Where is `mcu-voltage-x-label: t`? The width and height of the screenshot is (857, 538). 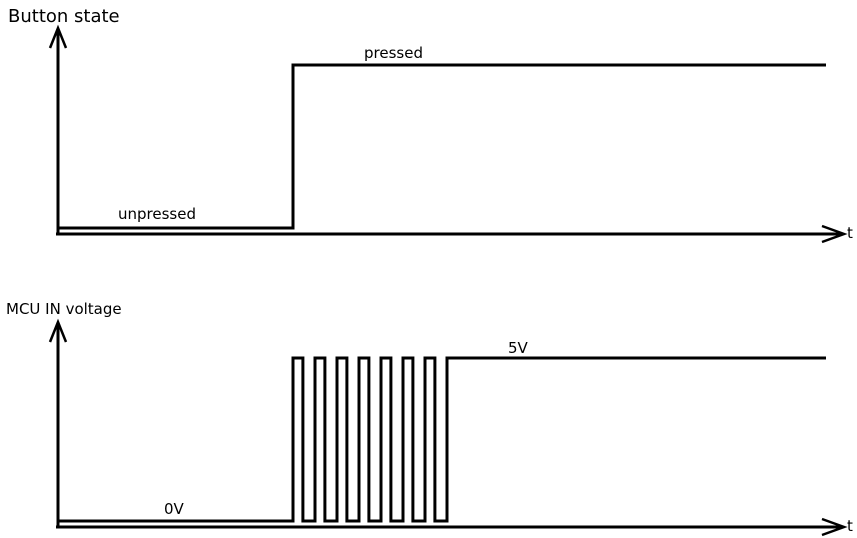 mcu-voltage-x-label: t is located at coordinates (850, 526).